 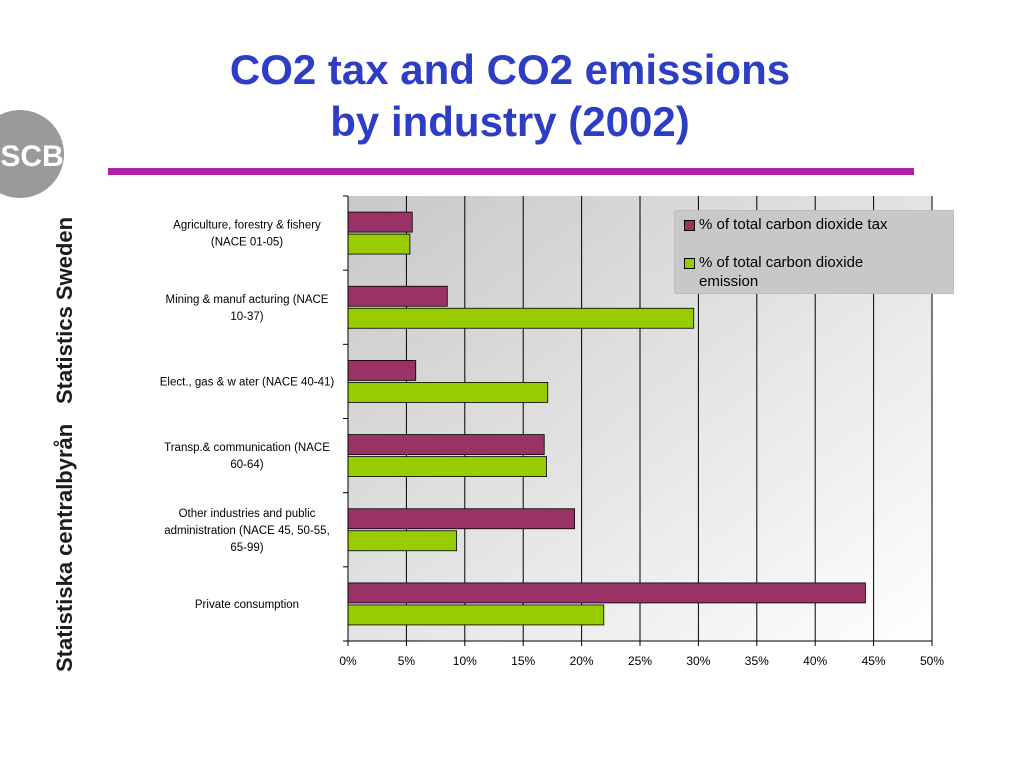 I want to click on y-tick-label-line: administration (NACE 45, 50-55,, so click(x=247, y=531).